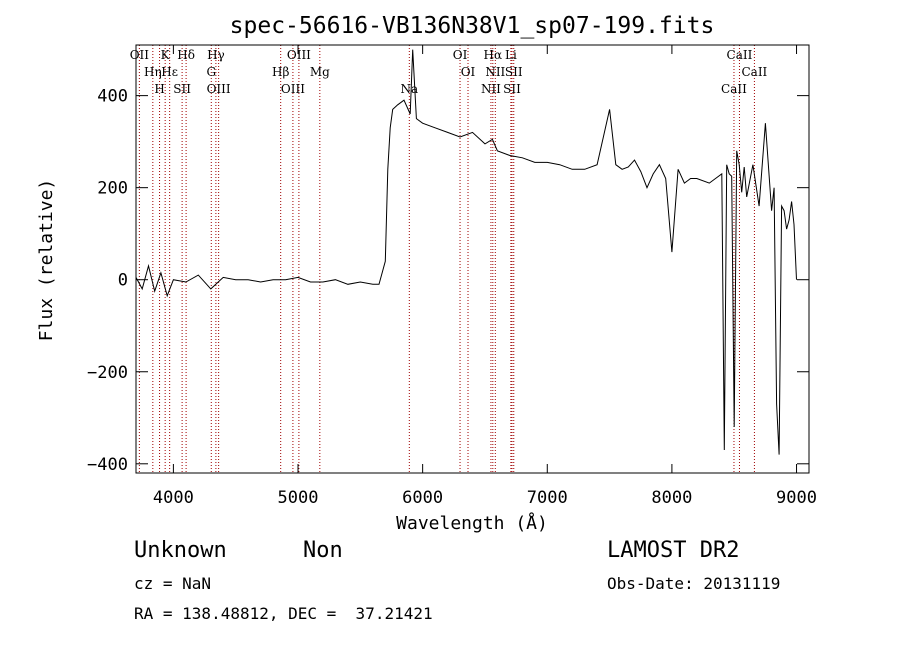 This screenshot has height=649, width=900. I want to click on x-axis-label: Wavelength (Å), so click(472, 523).